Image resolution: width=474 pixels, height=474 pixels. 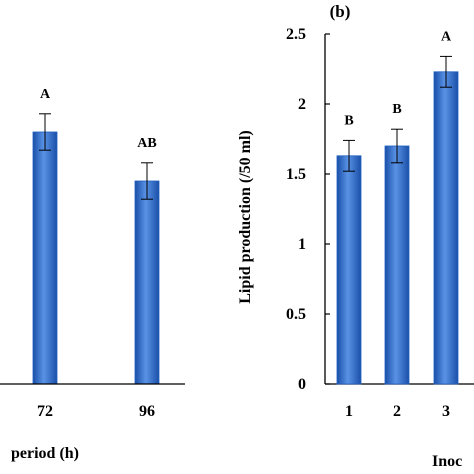 I want to click on a-x-axis-label: period (h), so click(x=45, y=453).